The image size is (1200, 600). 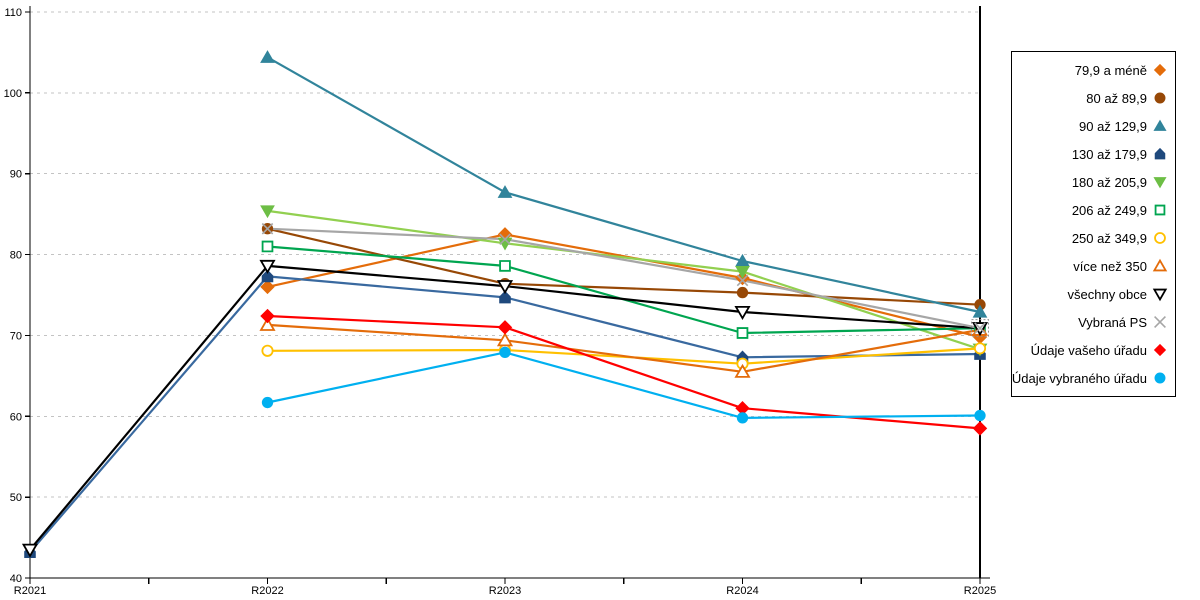 What do you see at coordinates (267, 212) in the screenshot?
I see `marker-180-a-205-9-R2022` at bounding box center [267, 212].